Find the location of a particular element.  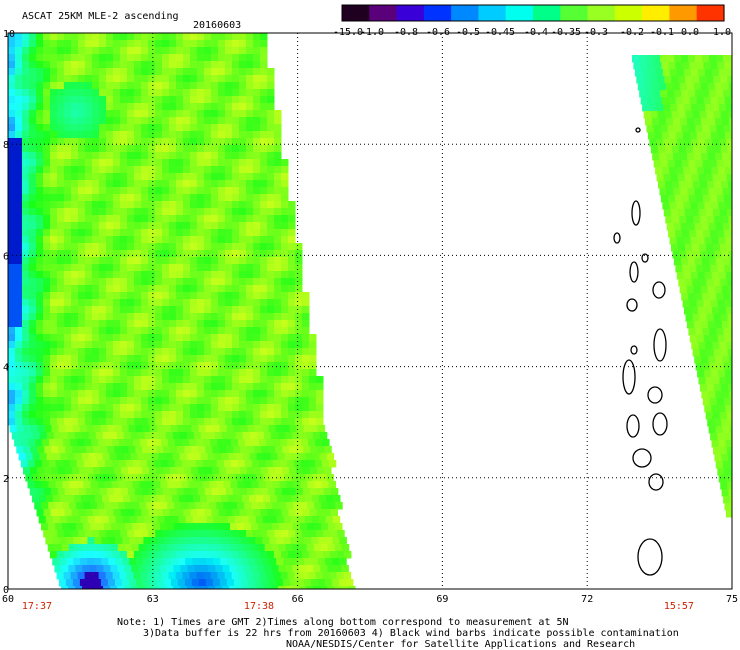

colorbar-label: -15.0 is located at coordinates (348, 32).